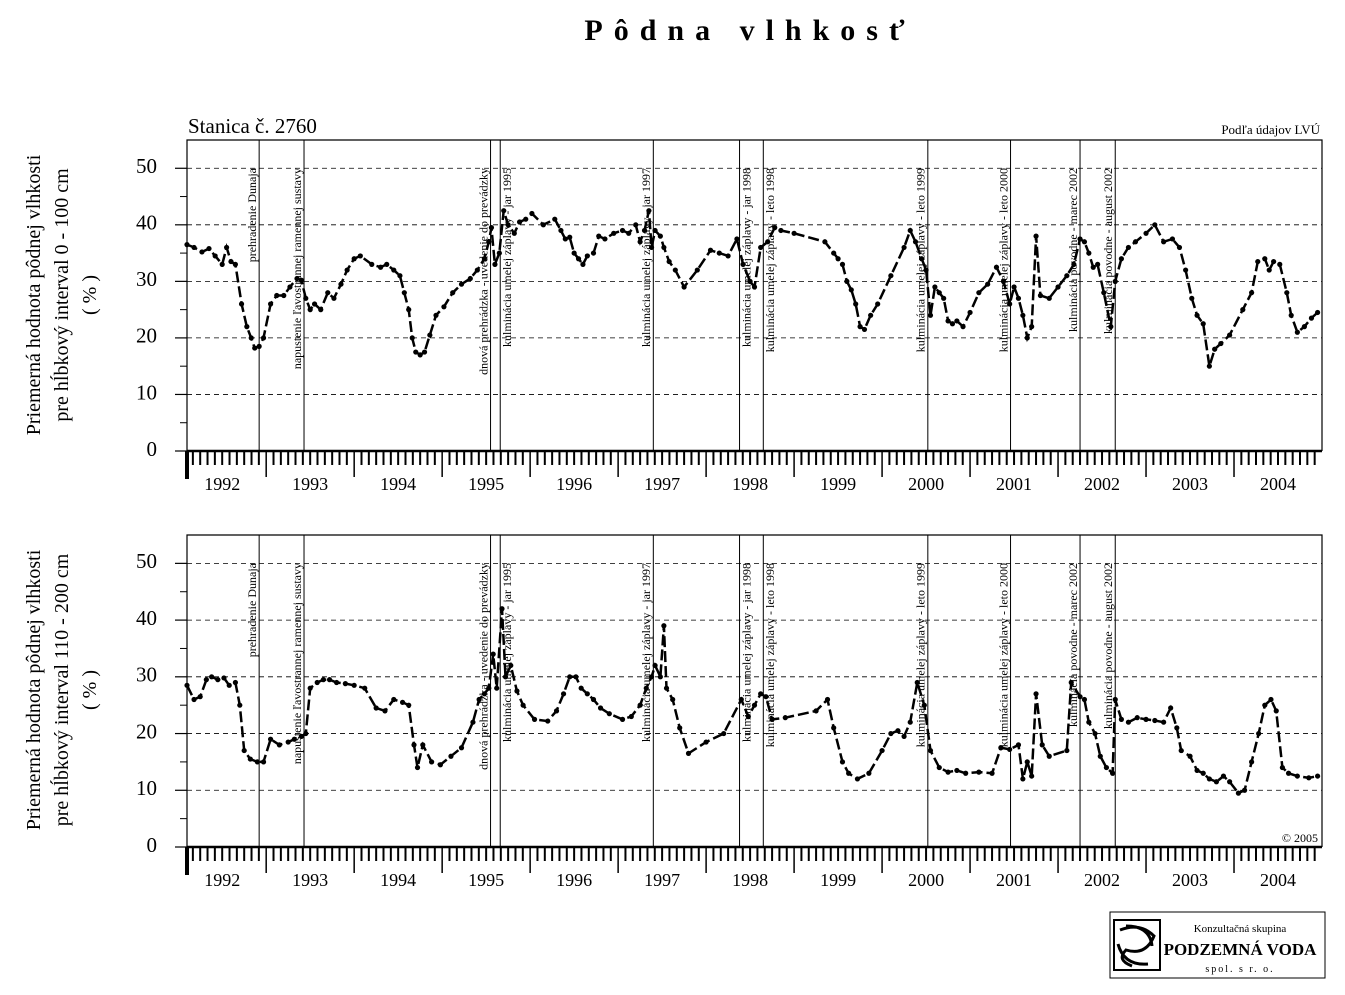  What do you see at coordinates (1239, 969) in the screenshot?
I see `logo-line3: spol. s r. o.` at bounding box center [1239, 969].